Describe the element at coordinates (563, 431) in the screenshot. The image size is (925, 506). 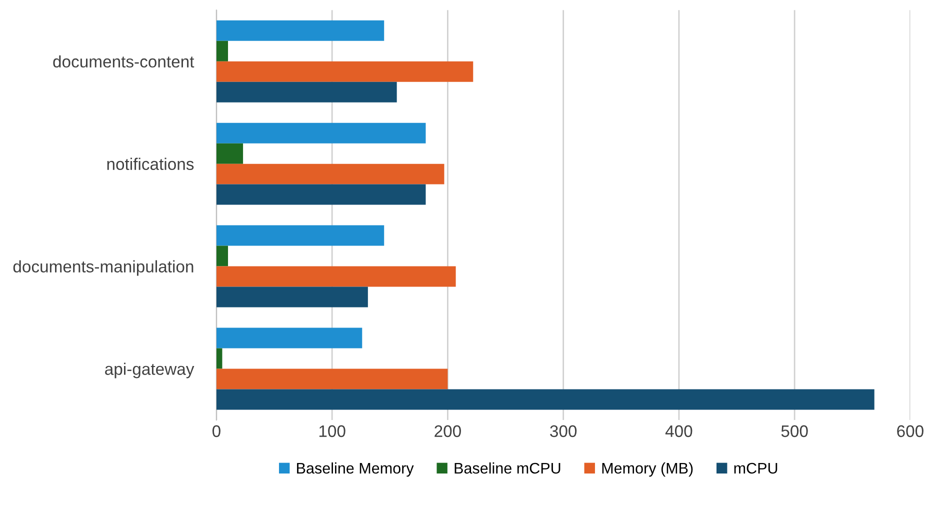
I see `x-tick-label: 300` at that location.